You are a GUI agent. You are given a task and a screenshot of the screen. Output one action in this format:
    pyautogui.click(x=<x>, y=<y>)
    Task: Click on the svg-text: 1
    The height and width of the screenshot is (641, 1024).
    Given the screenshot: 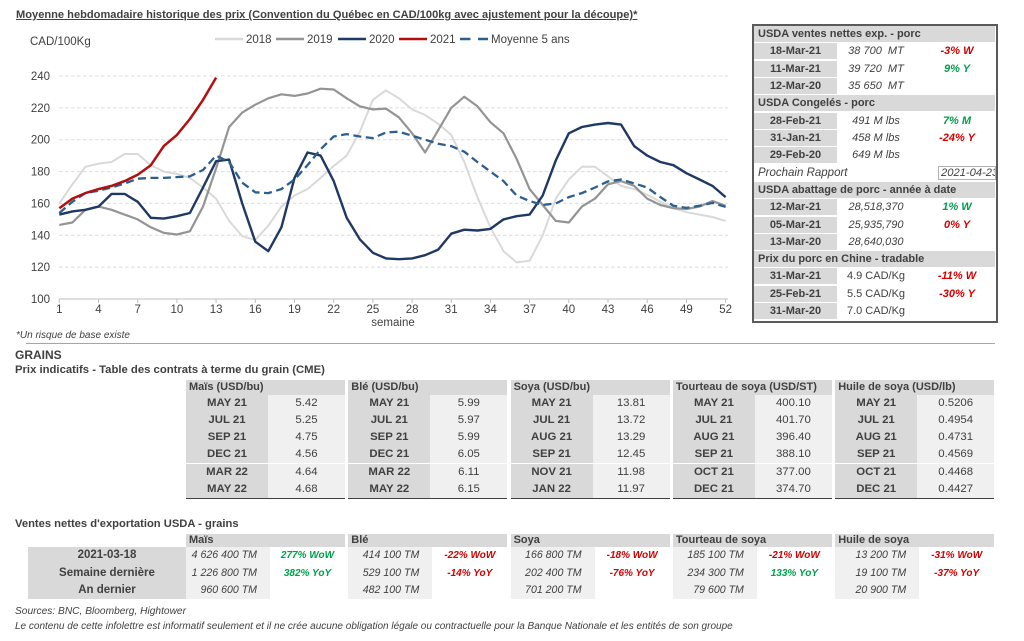 What is the action you would take?
    pyautogui.click(x=59, y=310)
    